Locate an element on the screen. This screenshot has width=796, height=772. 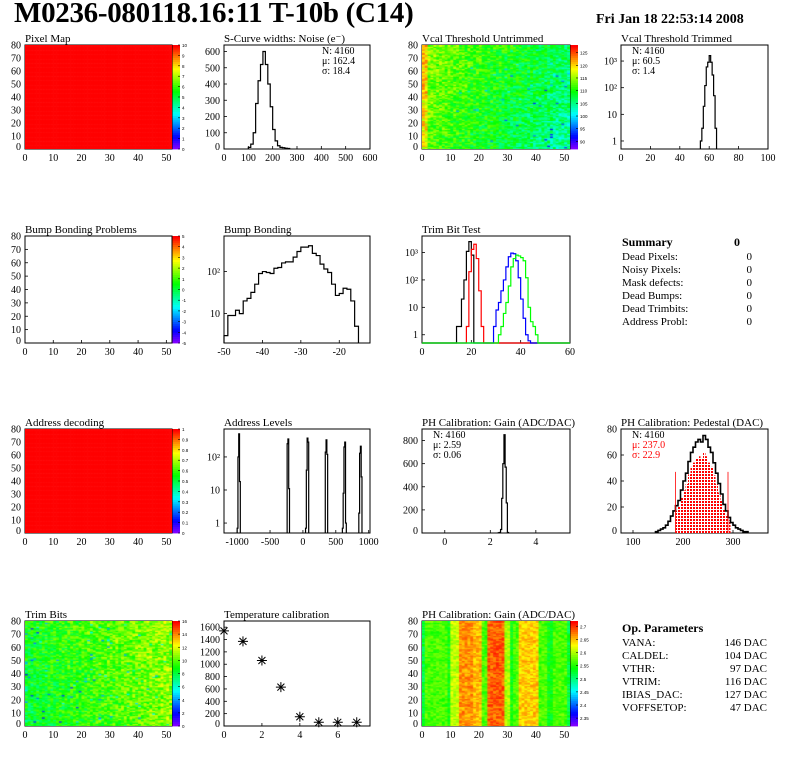
y-tick-label: 80 is located at coordinates (16, 622).